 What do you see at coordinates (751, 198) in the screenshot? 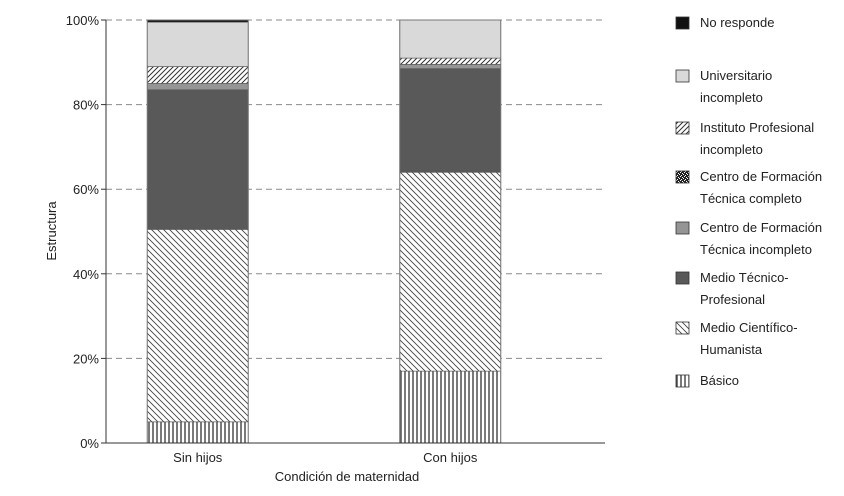
I see `legend-label: Técnica completo` at bounding box center [751, 198].